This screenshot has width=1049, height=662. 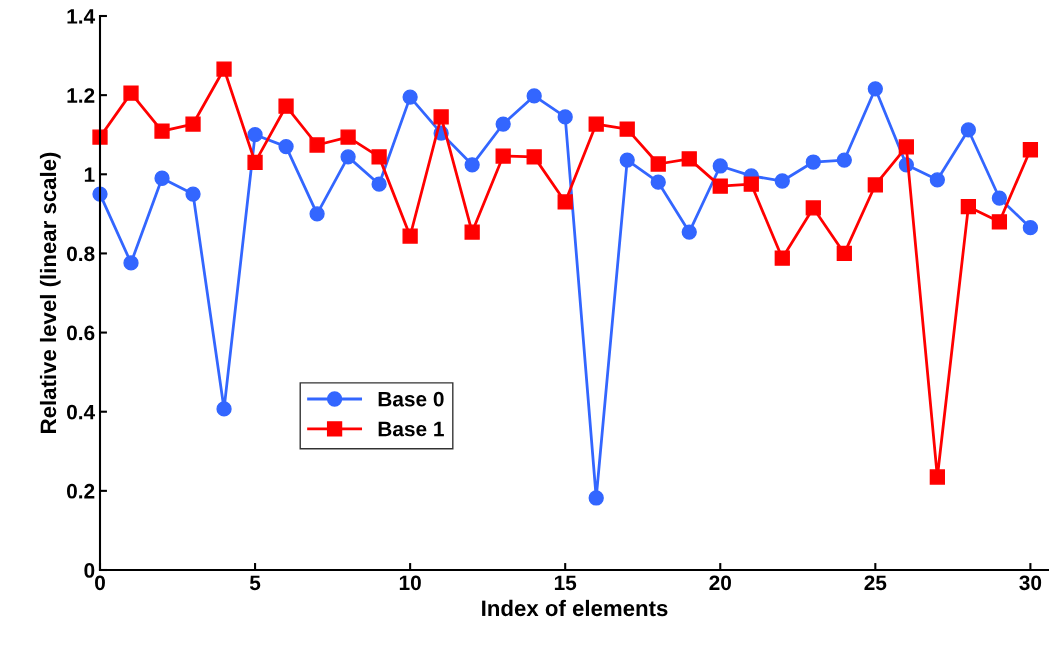 What do you see at coordinates (1030, 583) in the screenshot?
I see `x-tick-label: 30` at bounding box center [1030, 583].